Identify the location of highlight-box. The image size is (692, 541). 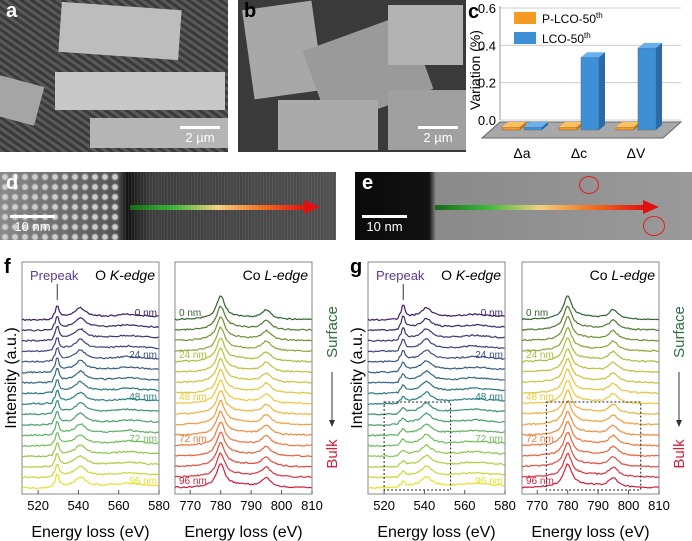
(417, 446).